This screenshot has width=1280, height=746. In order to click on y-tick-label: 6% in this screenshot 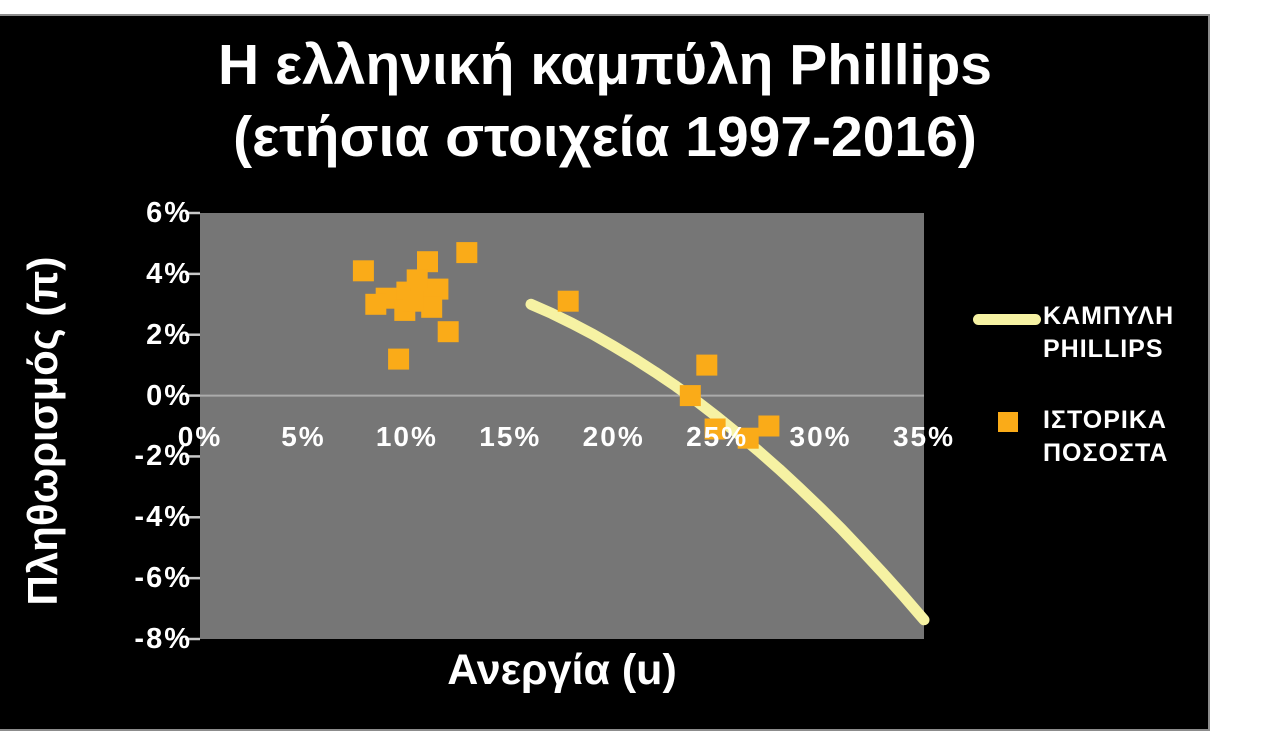, I will do `click(169, 213)`.